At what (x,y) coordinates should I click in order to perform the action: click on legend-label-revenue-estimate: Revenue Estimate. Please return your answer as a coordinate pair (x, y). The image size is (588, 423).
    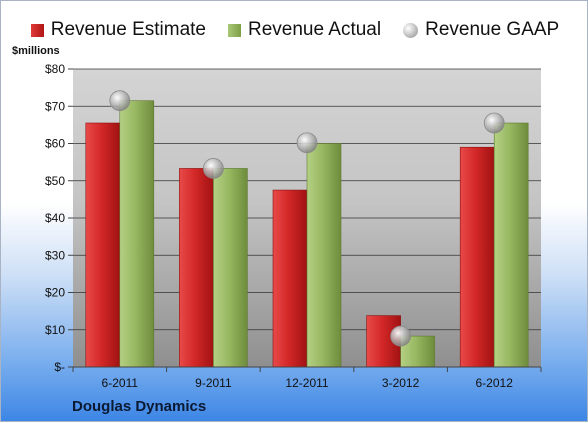
    Looking at the image, I should click on (128, 29).